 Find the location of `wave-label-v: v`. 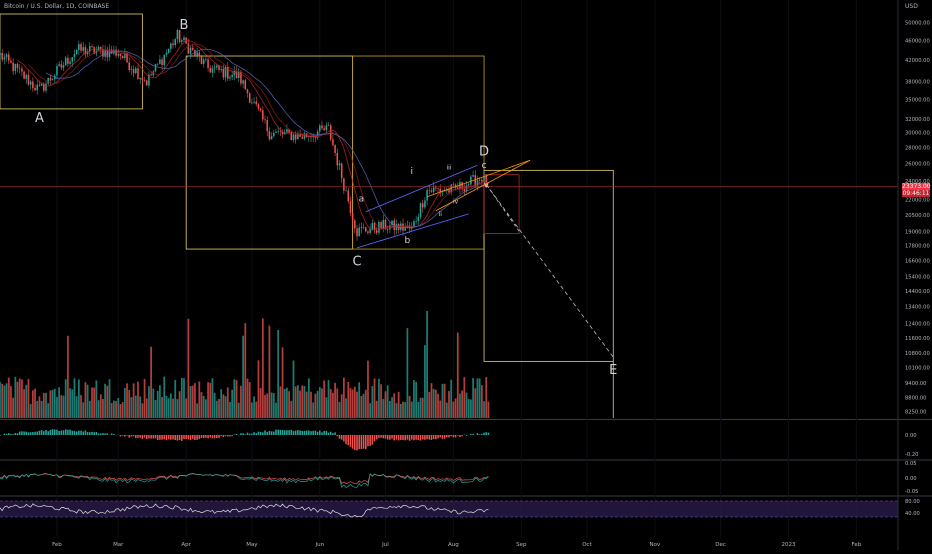

wave-label-v: v is located at coordinates (487, 185).